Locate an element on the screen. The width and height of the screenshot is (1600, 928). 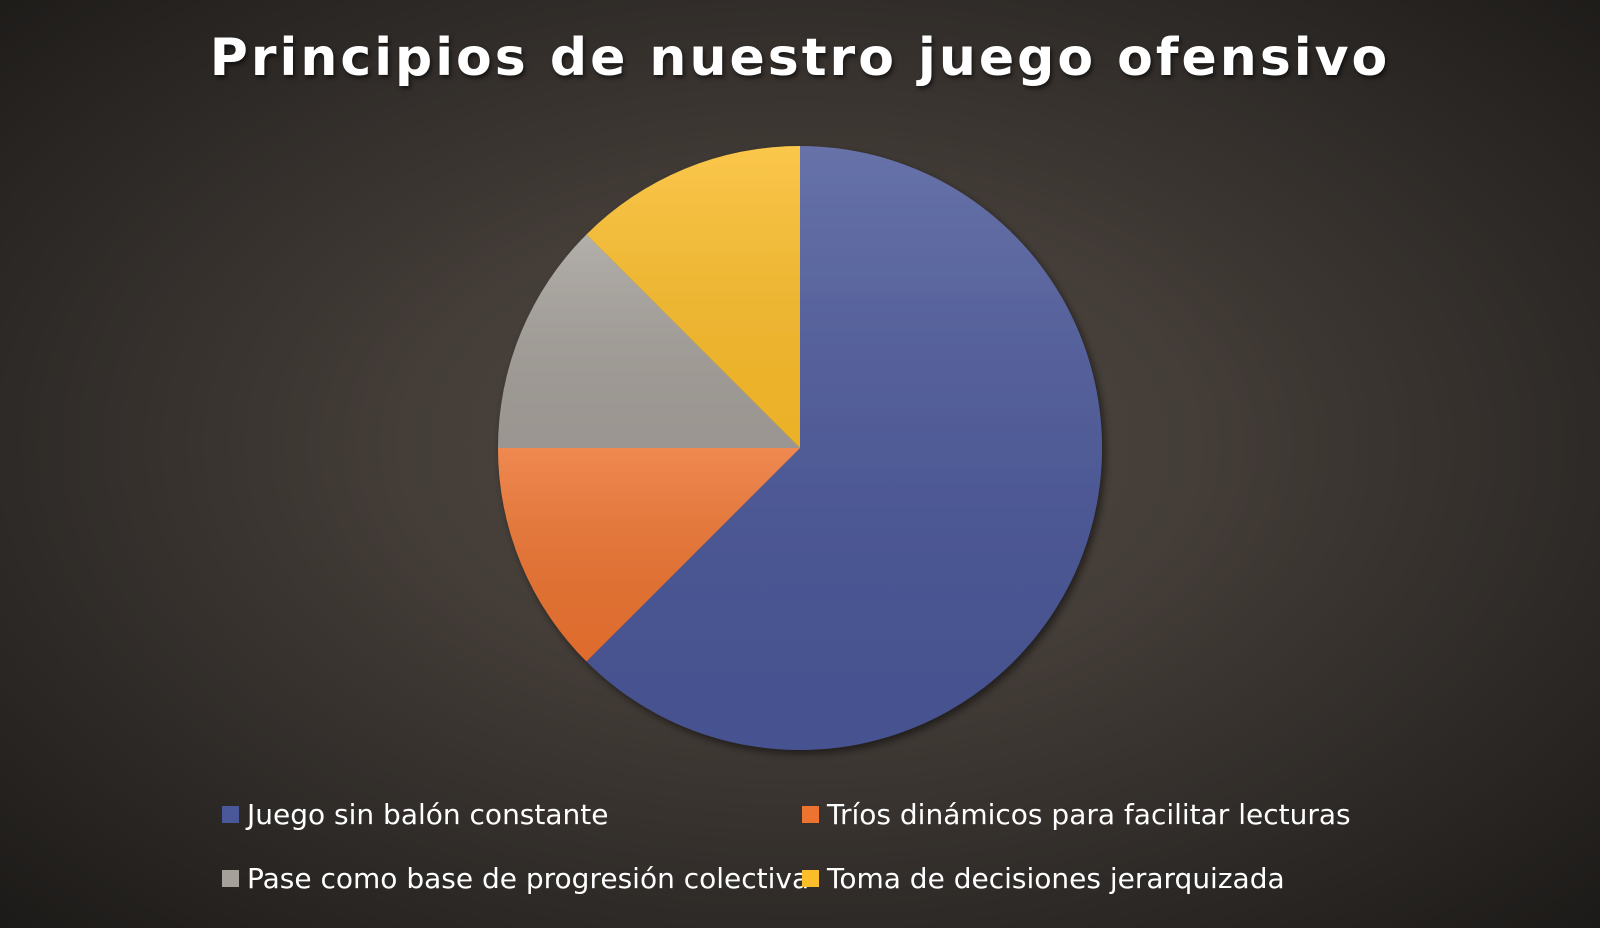
legend-label: Toma de decisiones jerarquizada is located at coordinates (1056, 878).